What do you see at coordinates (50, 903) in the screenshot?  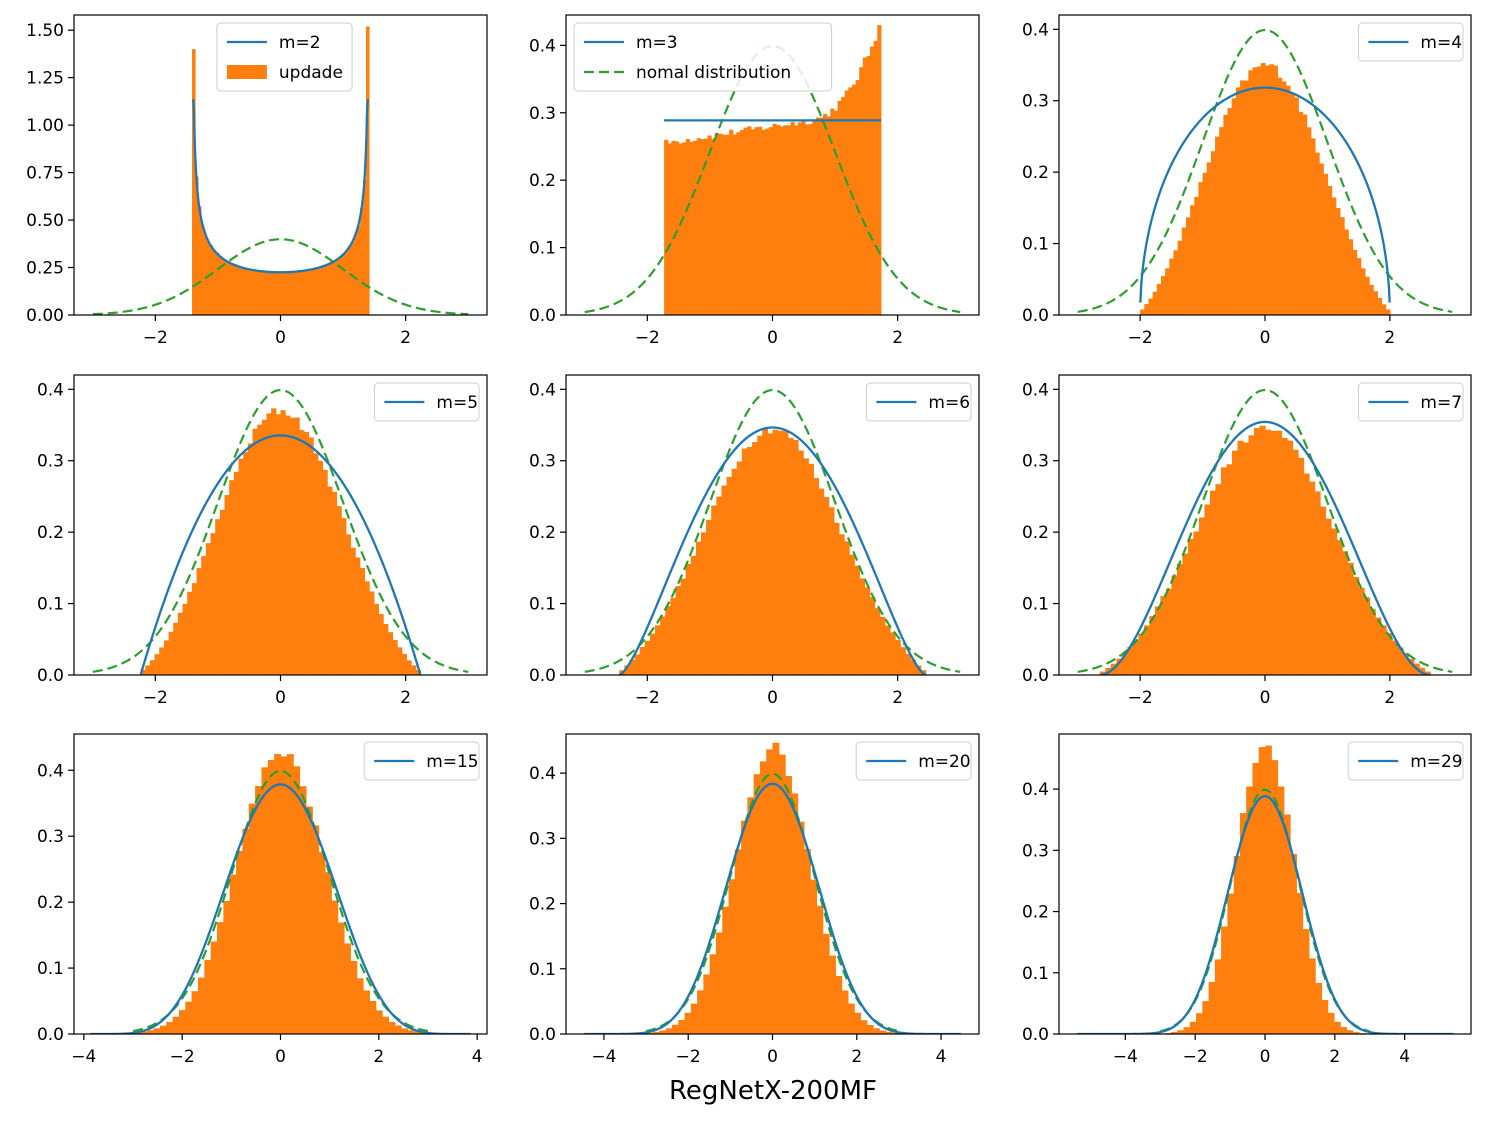 I see `y-tick-label: 0.2` at bounding box center [50, 903].